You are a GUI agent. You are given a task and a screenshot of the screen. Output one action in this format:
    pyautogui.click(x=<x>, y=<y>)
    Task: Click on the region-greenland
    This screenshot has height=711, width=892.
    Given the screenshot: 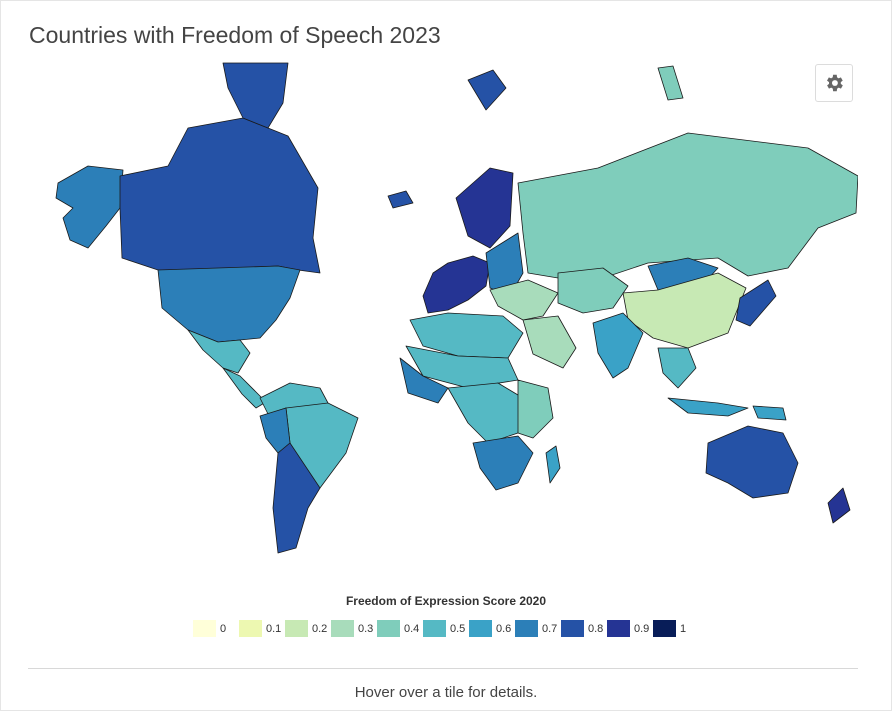 What is the action you would take?
    pyautogui.click(x=255, y=95)
    